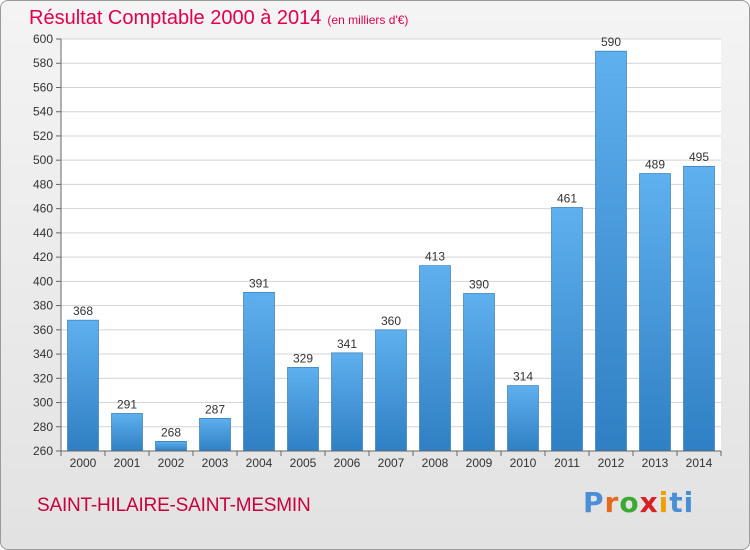 This screenshot has height=550, width=750. Describe the element at coordinates (347, 344) in the screenshot. I see `data-label: 341` at that location.